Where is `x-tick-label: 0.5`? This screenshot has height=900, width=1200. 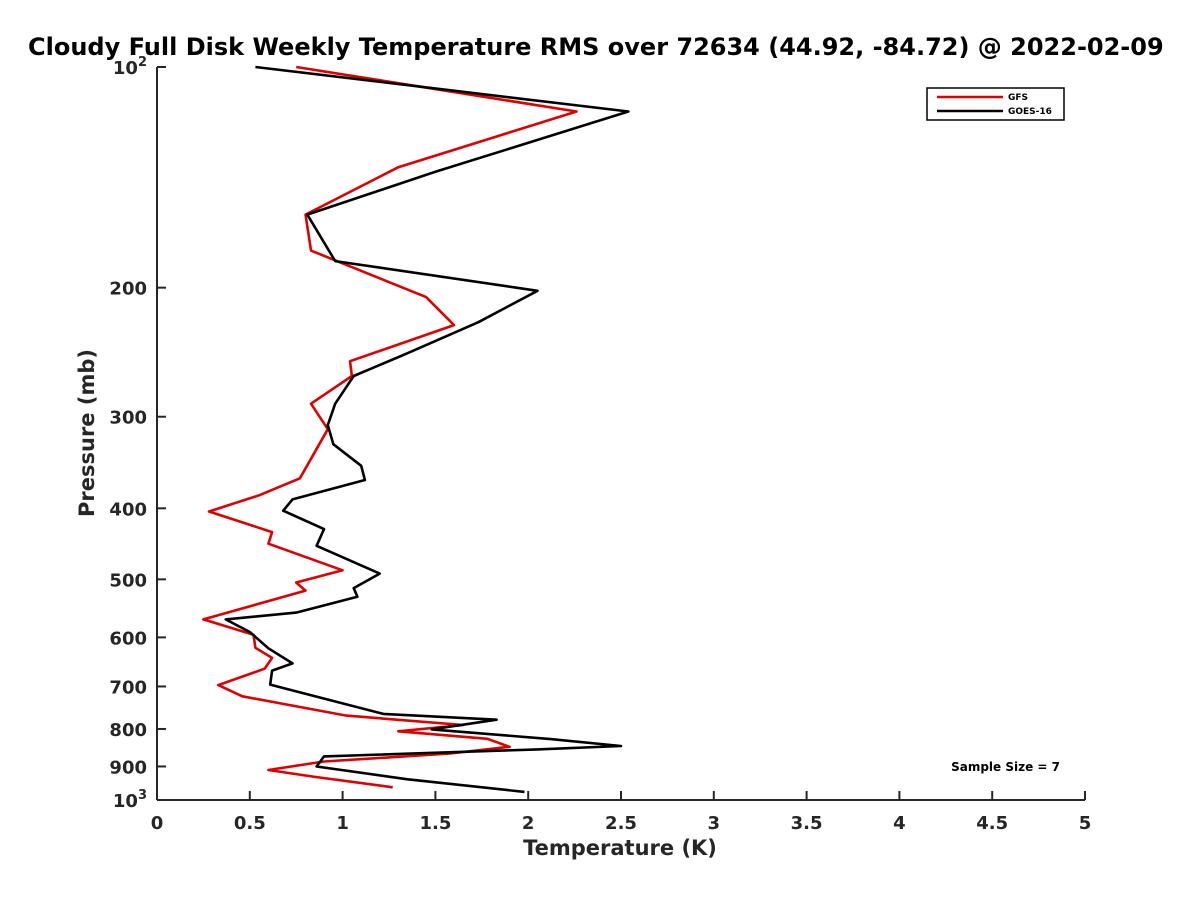 x-tick-label: 0.5 is located at coordinates (250, 823).